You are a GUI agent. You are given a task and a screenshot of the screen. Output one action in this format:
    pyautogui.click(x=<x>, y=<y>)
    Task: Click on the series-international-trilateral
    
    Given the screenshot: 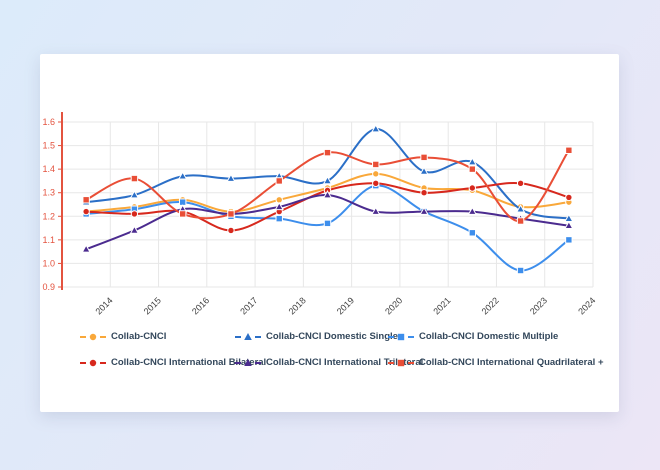 What is the action you would take?
    pyautogui.click(x=327, y=221)
    